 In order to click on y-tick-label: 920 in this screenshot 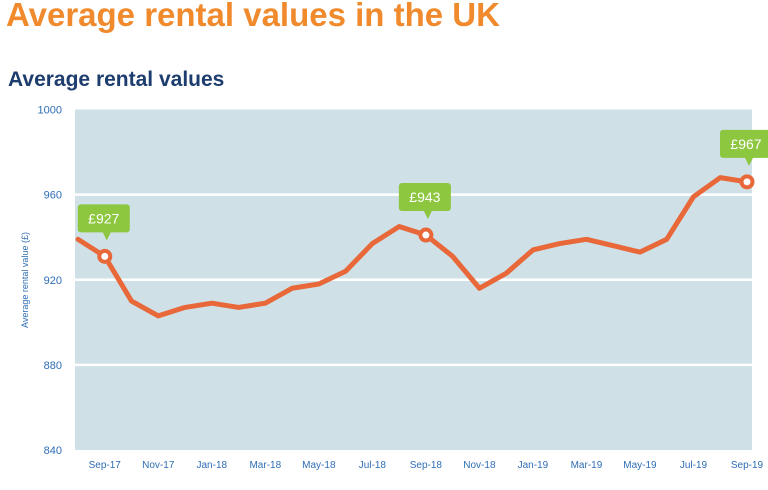, I will do `click(53, 281)`.